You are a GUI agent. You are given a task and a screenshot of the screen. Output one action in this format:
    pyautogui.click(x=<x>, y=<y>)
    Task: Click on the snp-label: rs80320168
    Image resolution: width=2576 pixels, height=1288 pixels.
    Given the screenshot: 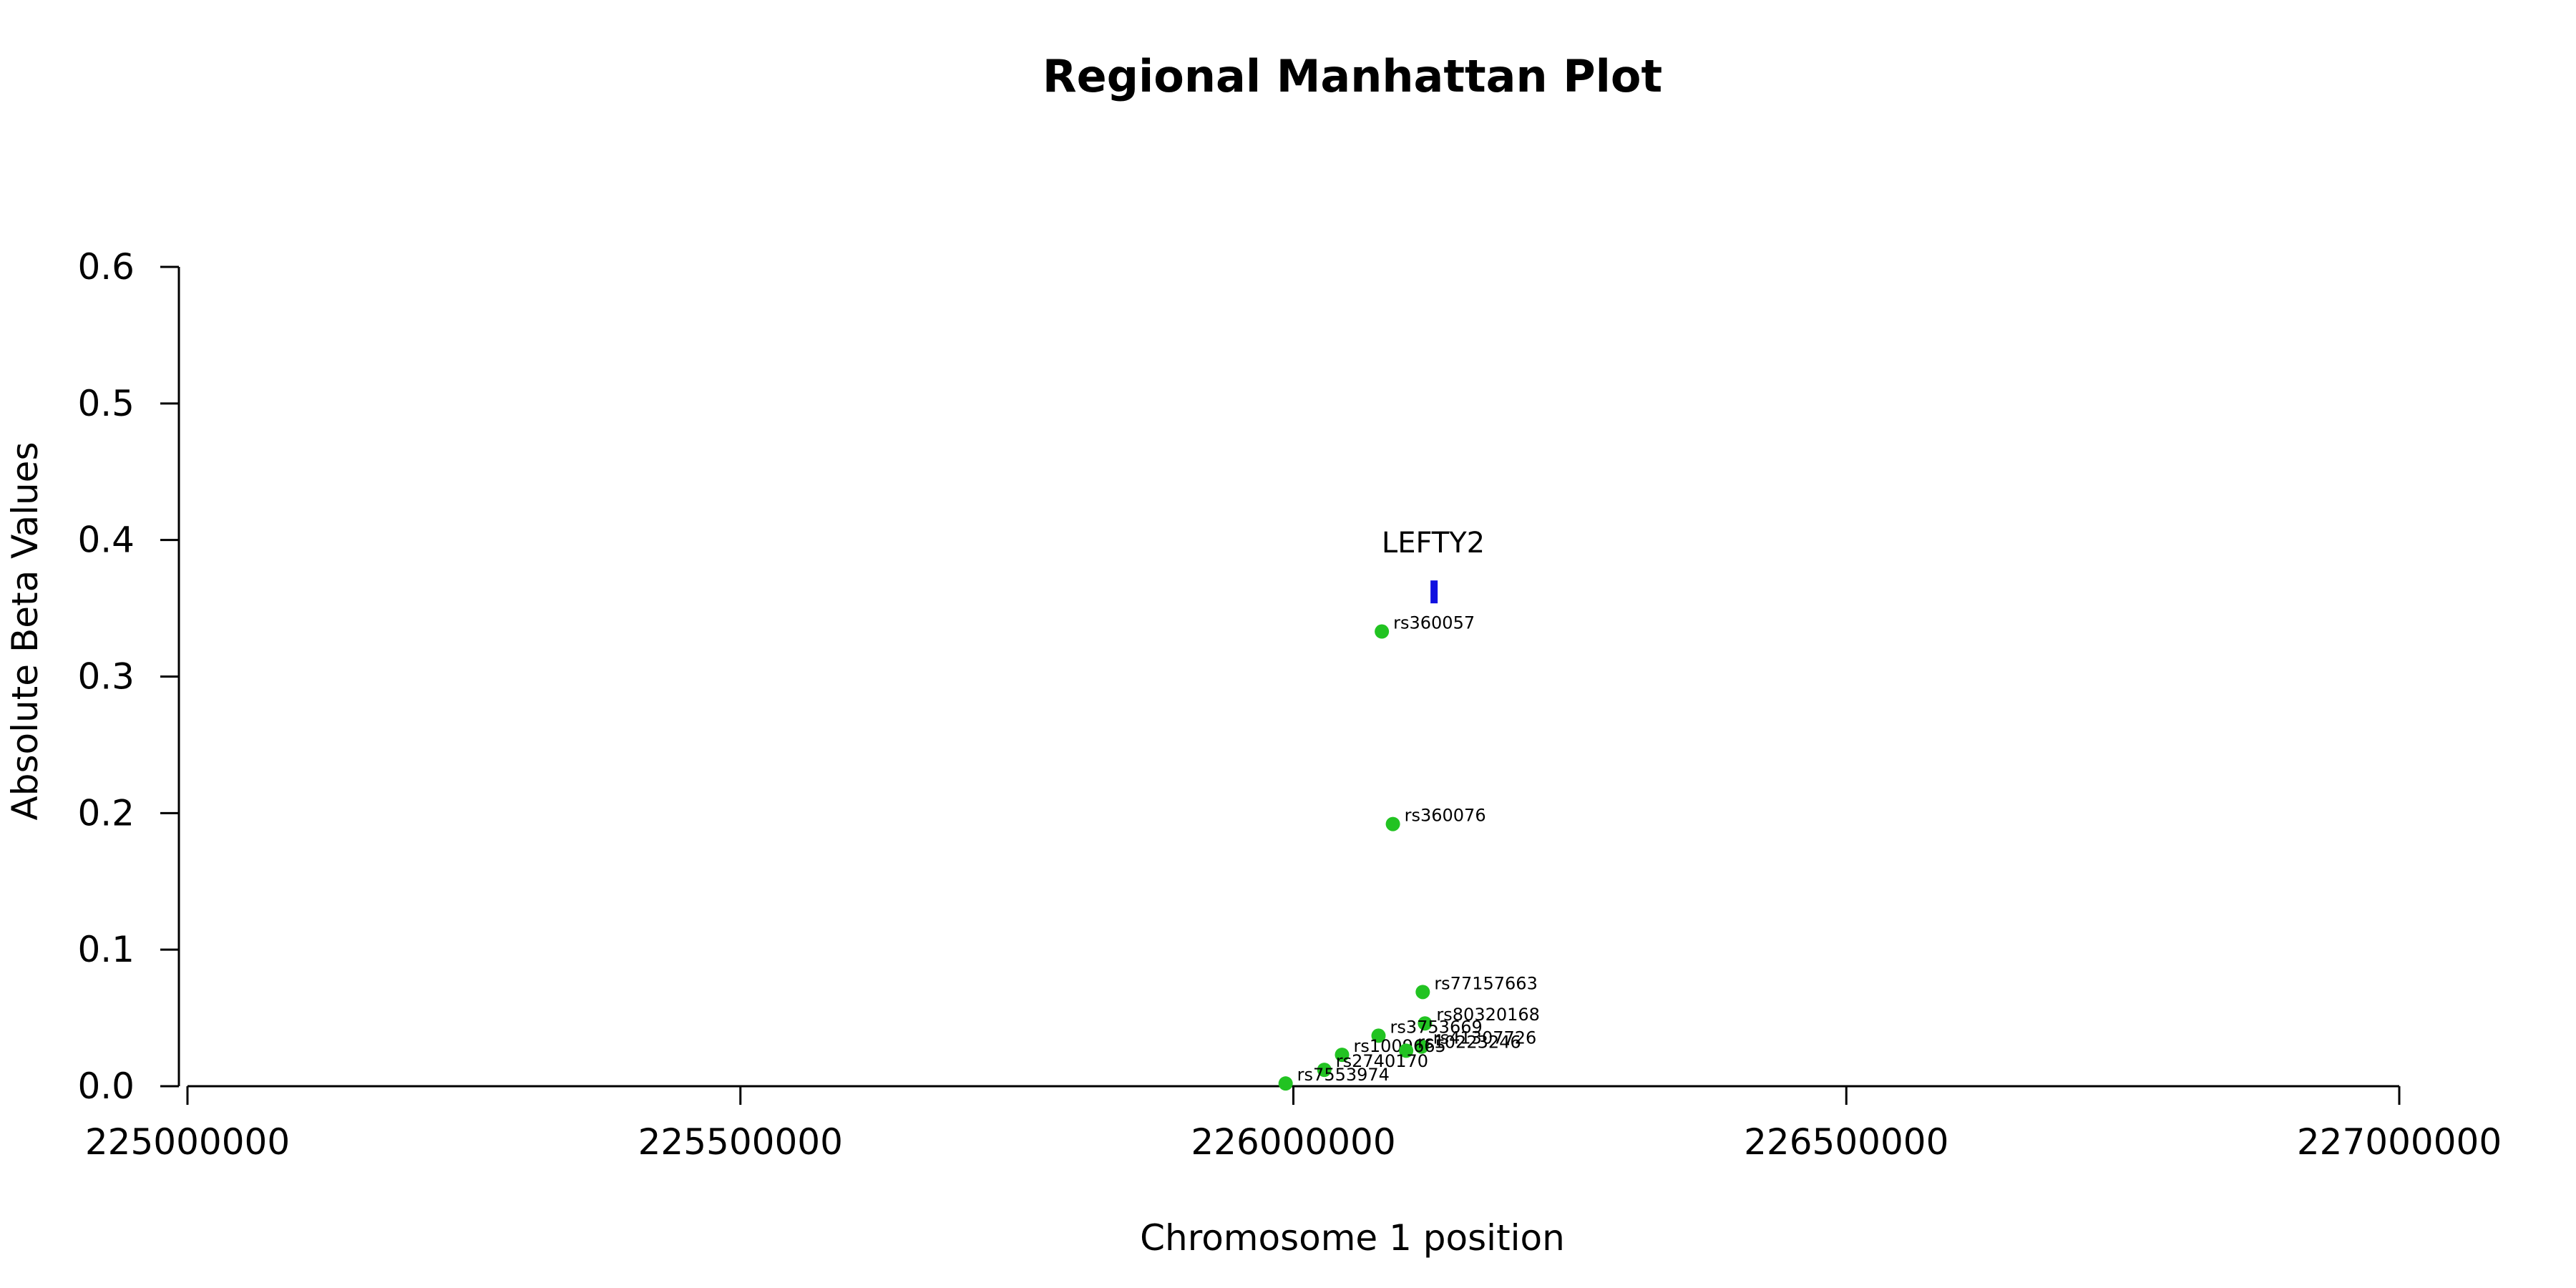 What is the action you would take?
    pyautogui.click(x=1488, y=1015)
    